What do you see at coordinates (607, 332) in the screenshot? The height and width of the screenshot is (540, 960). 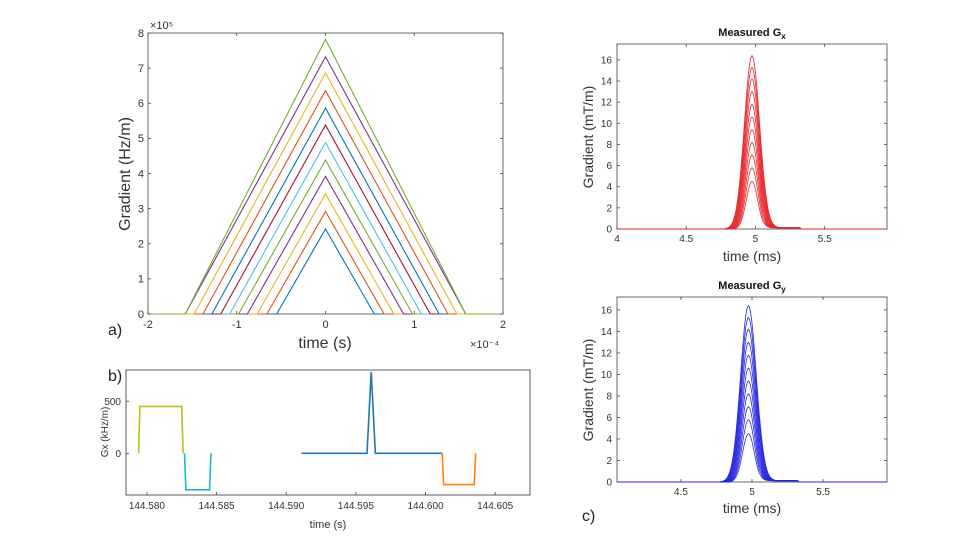 I see `chart-c-bottom-ytick-label: 14` at bounding box center [607, 332].